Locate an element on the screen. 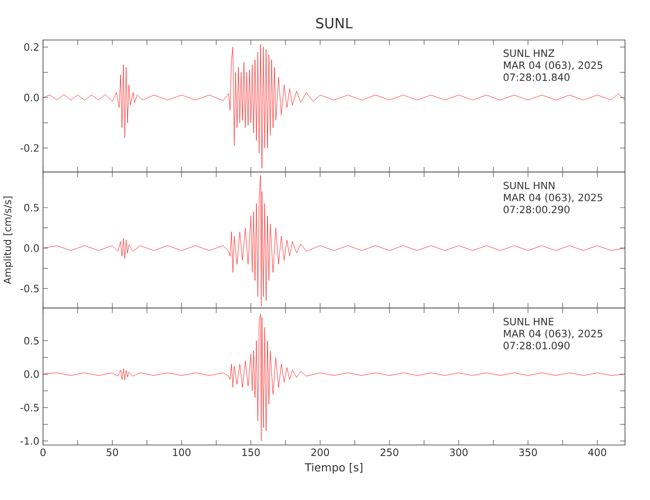 The height and width of the screenshot is (500, 650). annotation: 07:28:01.840 is located at coordinates (537, 77).